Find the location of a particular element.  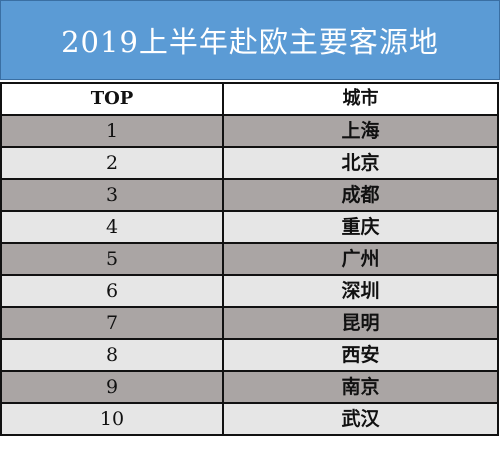

table-row: 6 深圳 is located at coordinates (249, 291).